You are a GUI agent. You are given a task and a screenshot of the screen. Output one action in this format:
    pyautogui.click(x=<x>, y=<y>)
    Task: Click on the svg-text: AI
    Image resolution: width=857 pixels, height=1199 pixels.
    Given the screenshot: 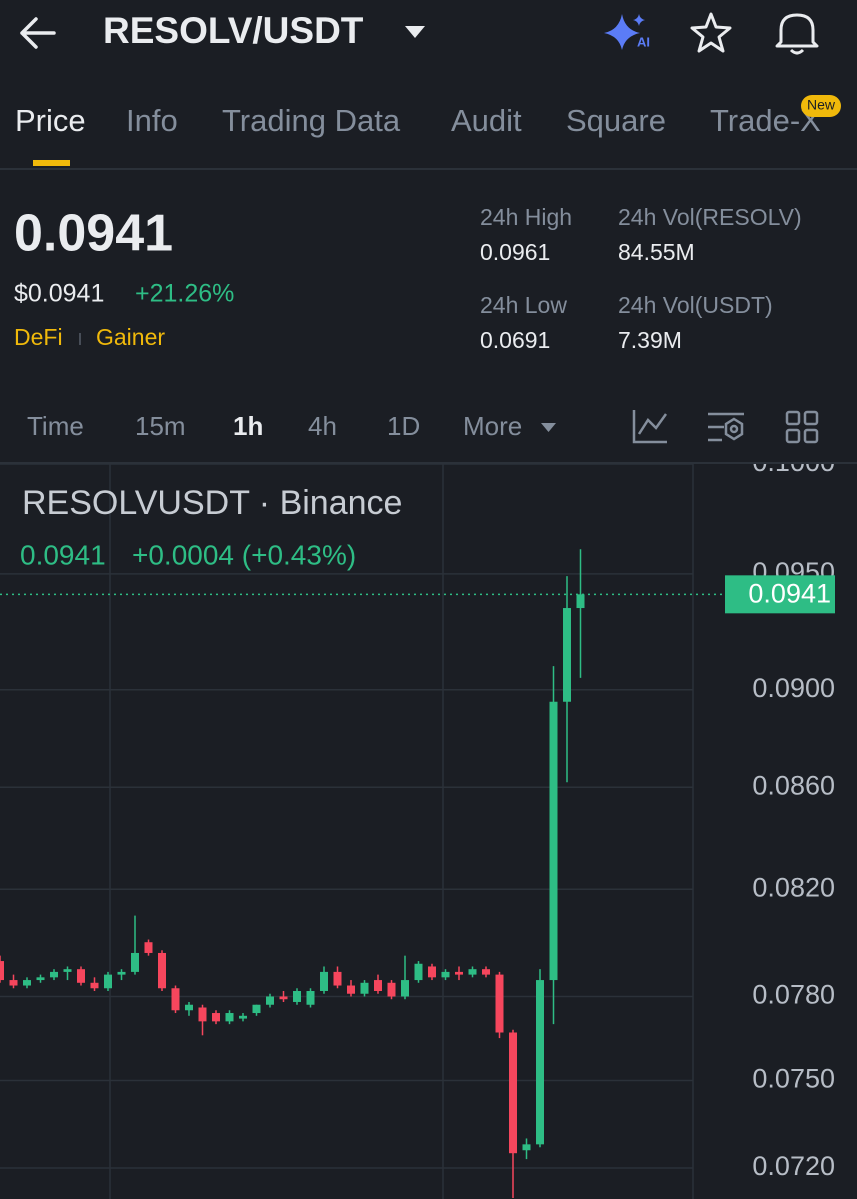 What is the action you would take?
    pyautogui.click(x=643, y=41)
    